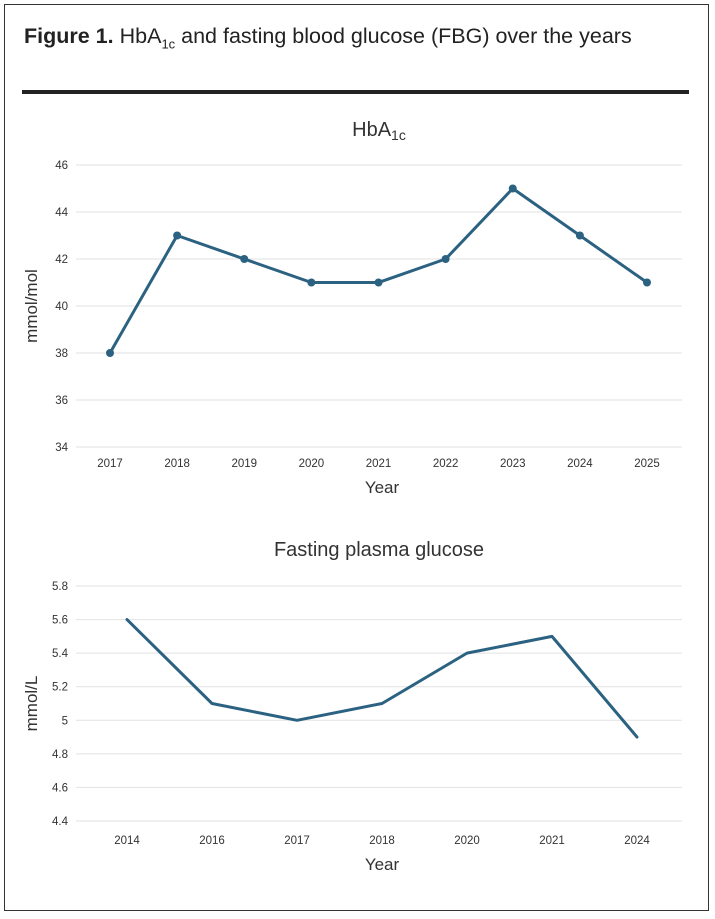 The height and width of the screenshot is (919, 715). What do you see at coordinates (31, 306) in the screenshot?
I see `y-axis-label: mmol/mol` at bounding box center [31, 306].